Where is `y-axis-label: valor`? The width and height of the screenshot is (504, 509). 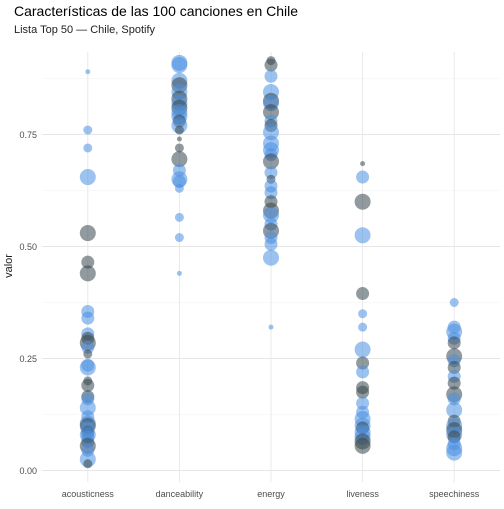 y-axis-label: valor is located at coordinates (9, 266).